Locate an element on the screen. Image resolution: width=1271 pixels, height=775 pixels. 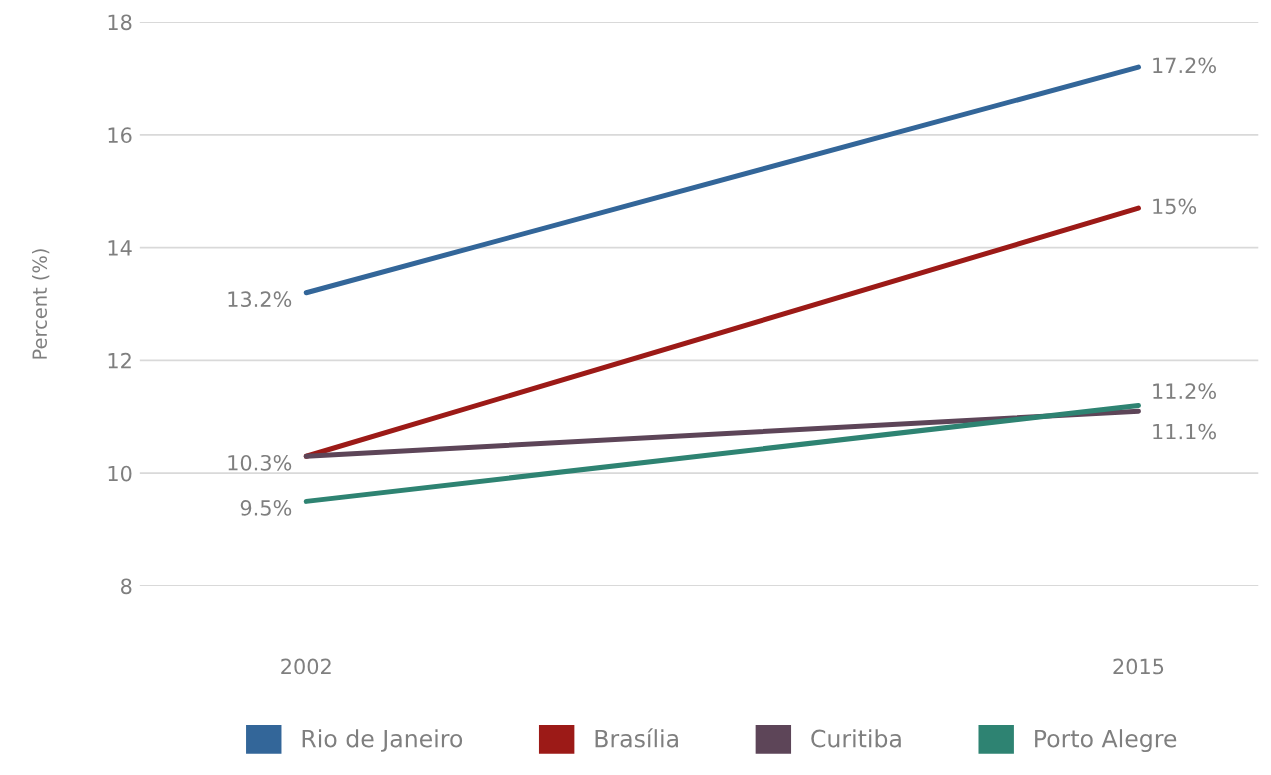
y-tick-label: 12 is located at coordinates (119, 360).